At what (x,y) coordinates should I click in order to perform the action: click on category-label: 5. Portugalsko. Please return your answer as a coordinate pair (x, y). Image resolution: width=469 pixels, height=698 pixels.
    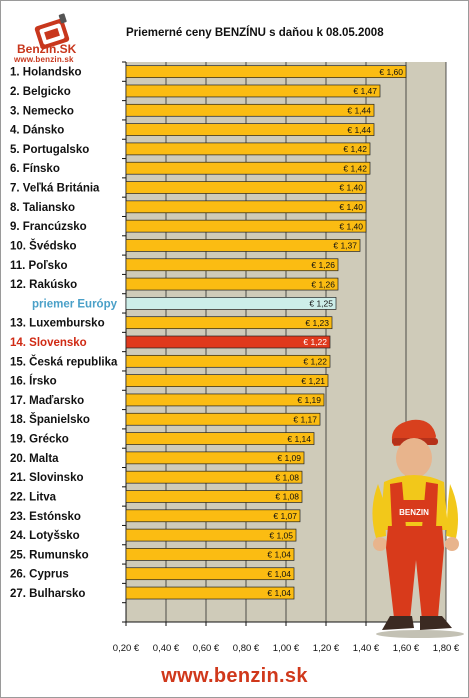
    Looking at the image, I should click on (49, 150).